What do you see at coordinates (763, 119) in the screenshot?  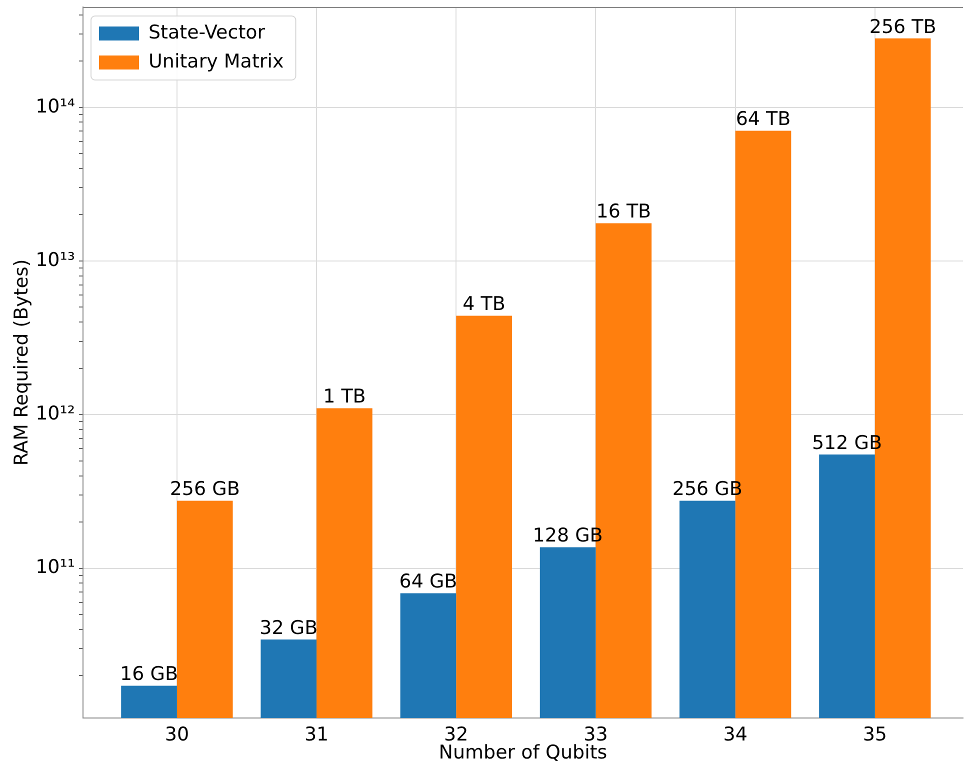 I see `annotation: 64 TB` at bounding box center [763, 119].